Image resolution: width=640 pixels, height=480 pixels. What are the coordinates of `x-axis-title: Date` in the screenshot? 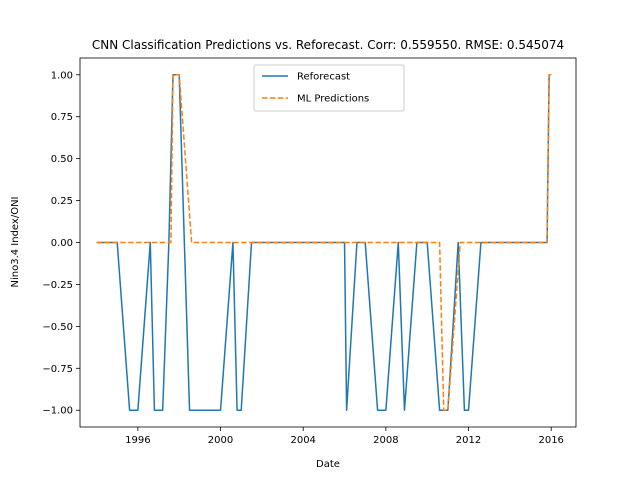 It's located at (328, 464).